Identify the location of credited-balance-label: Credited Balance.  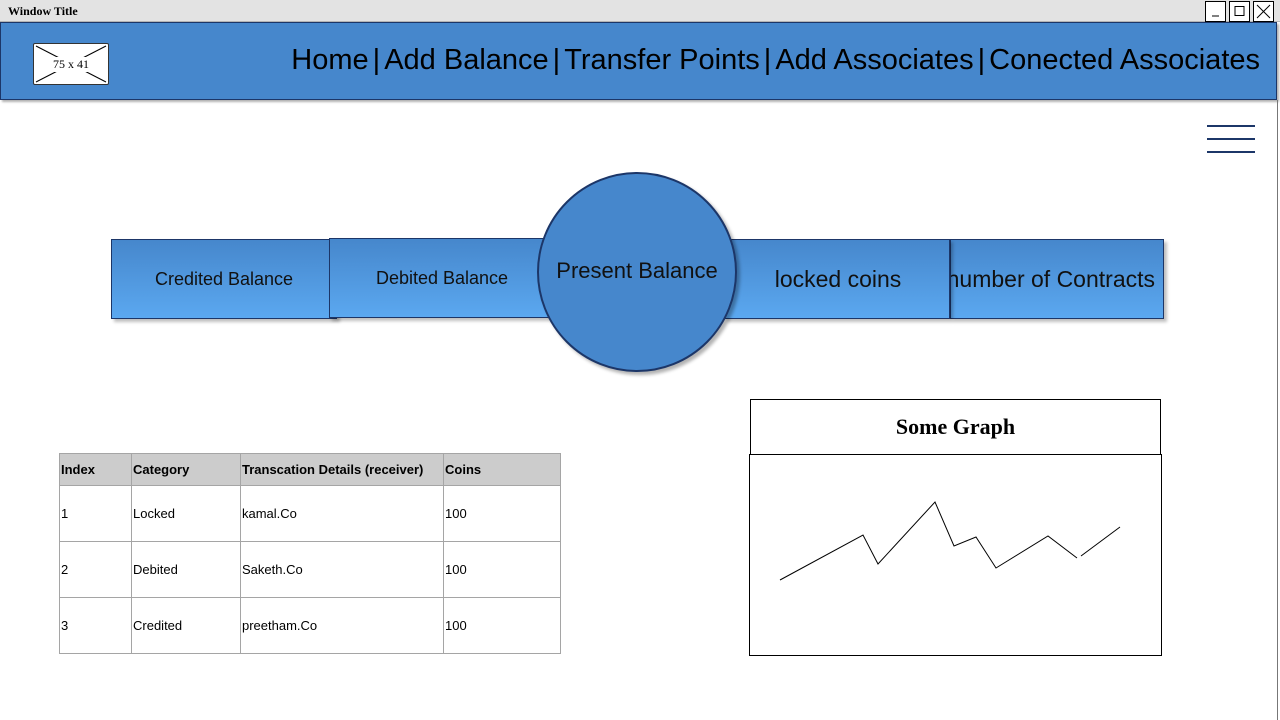
(224, 278).